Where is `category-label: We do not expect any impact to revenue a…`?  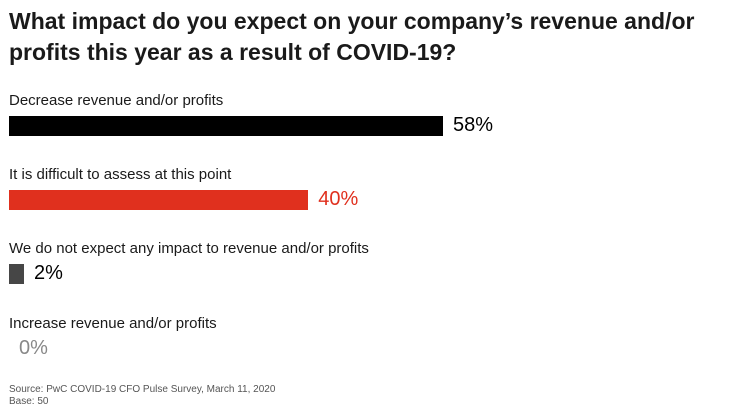
category-label: We do not expect any impact to revenue a… is located at coordinates (189, 248).